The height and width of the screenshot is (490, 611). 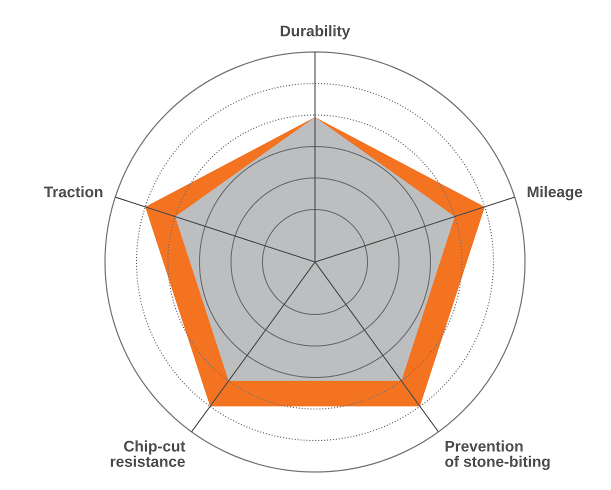 I want to click on spoke-label: Chip-cut resistance, so click(x=148, y=453).